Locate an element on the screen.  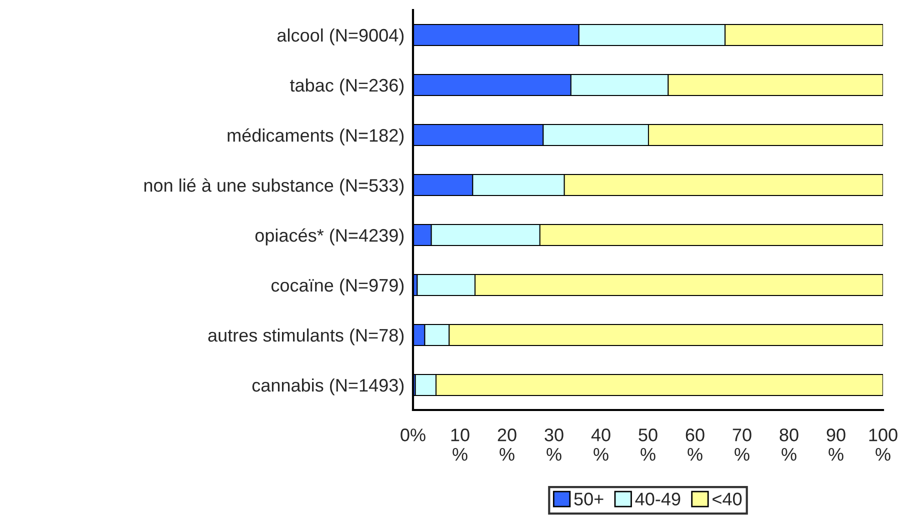
x-tick-label: 20 % is located at coordinates (507, 444).